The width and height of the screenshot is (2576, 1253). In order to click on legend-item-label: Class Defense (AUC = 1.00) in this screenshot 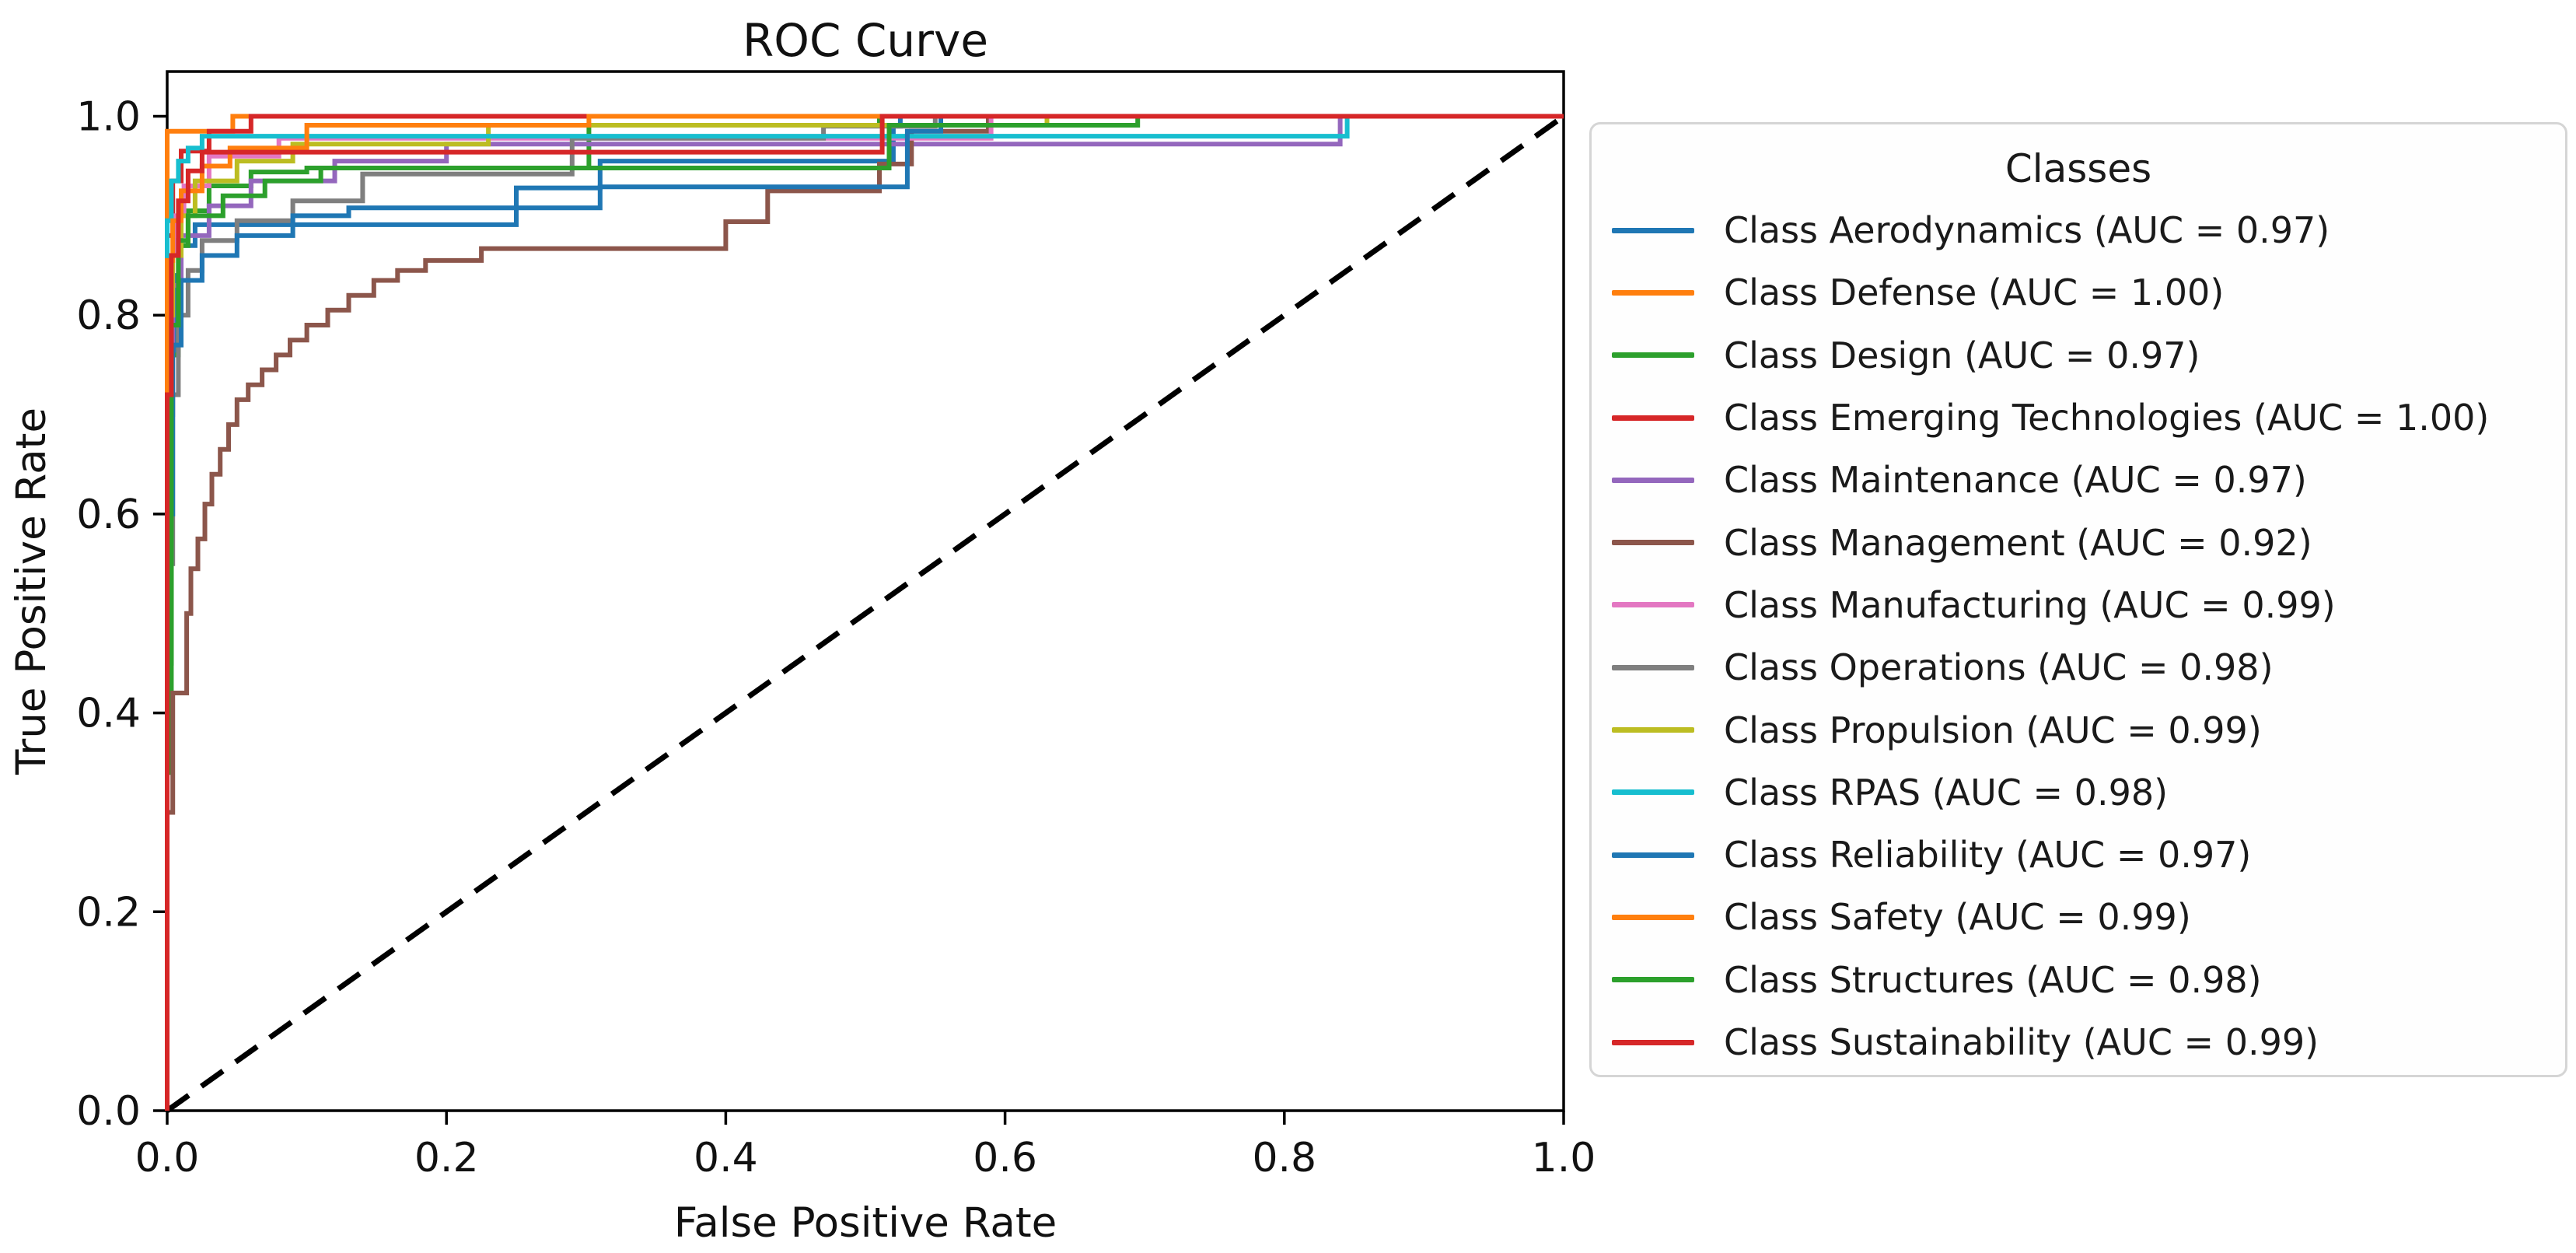, I will do `click(1974, 293)`.